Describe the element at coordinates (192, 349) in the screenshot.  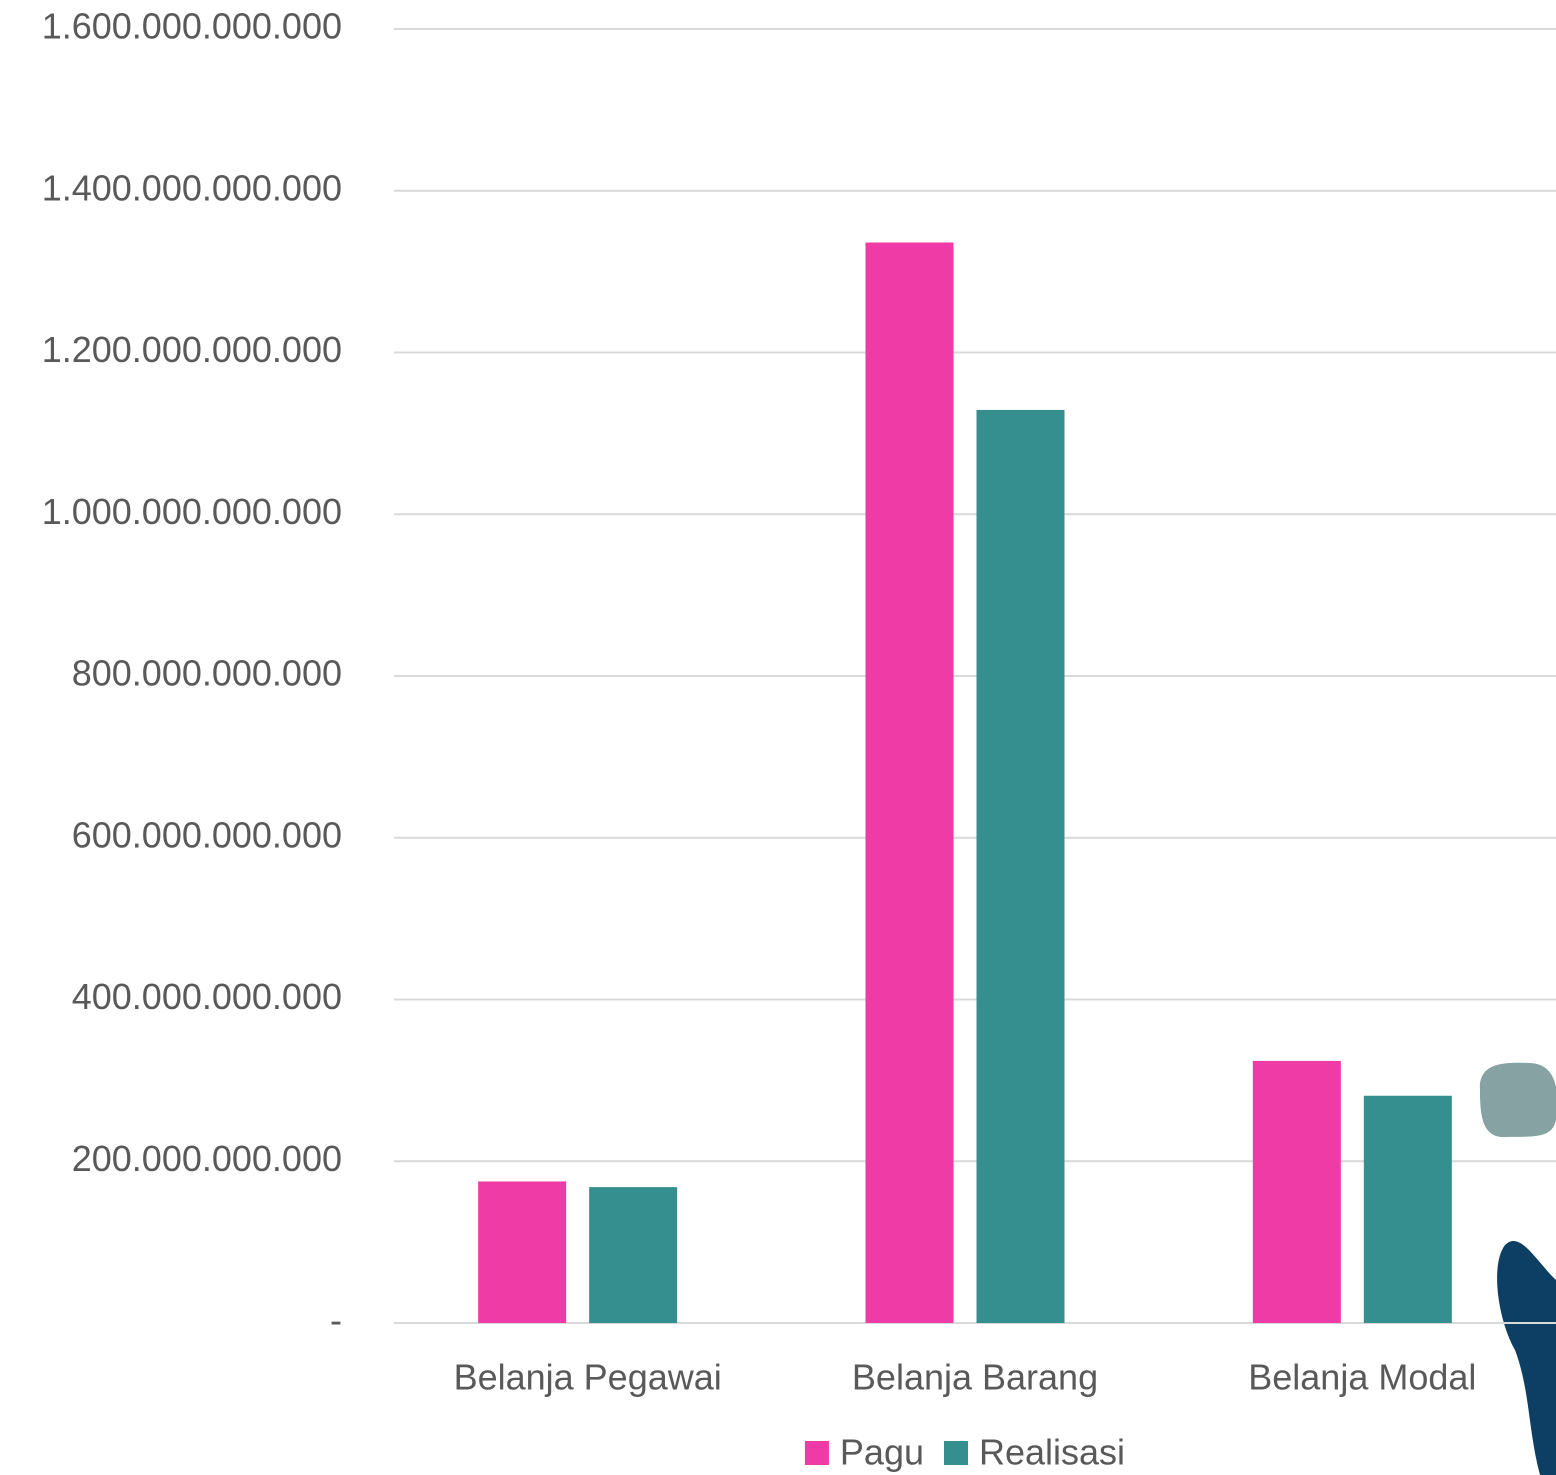
I see `y-tick-label: 1.200.000.000.000` at that location.